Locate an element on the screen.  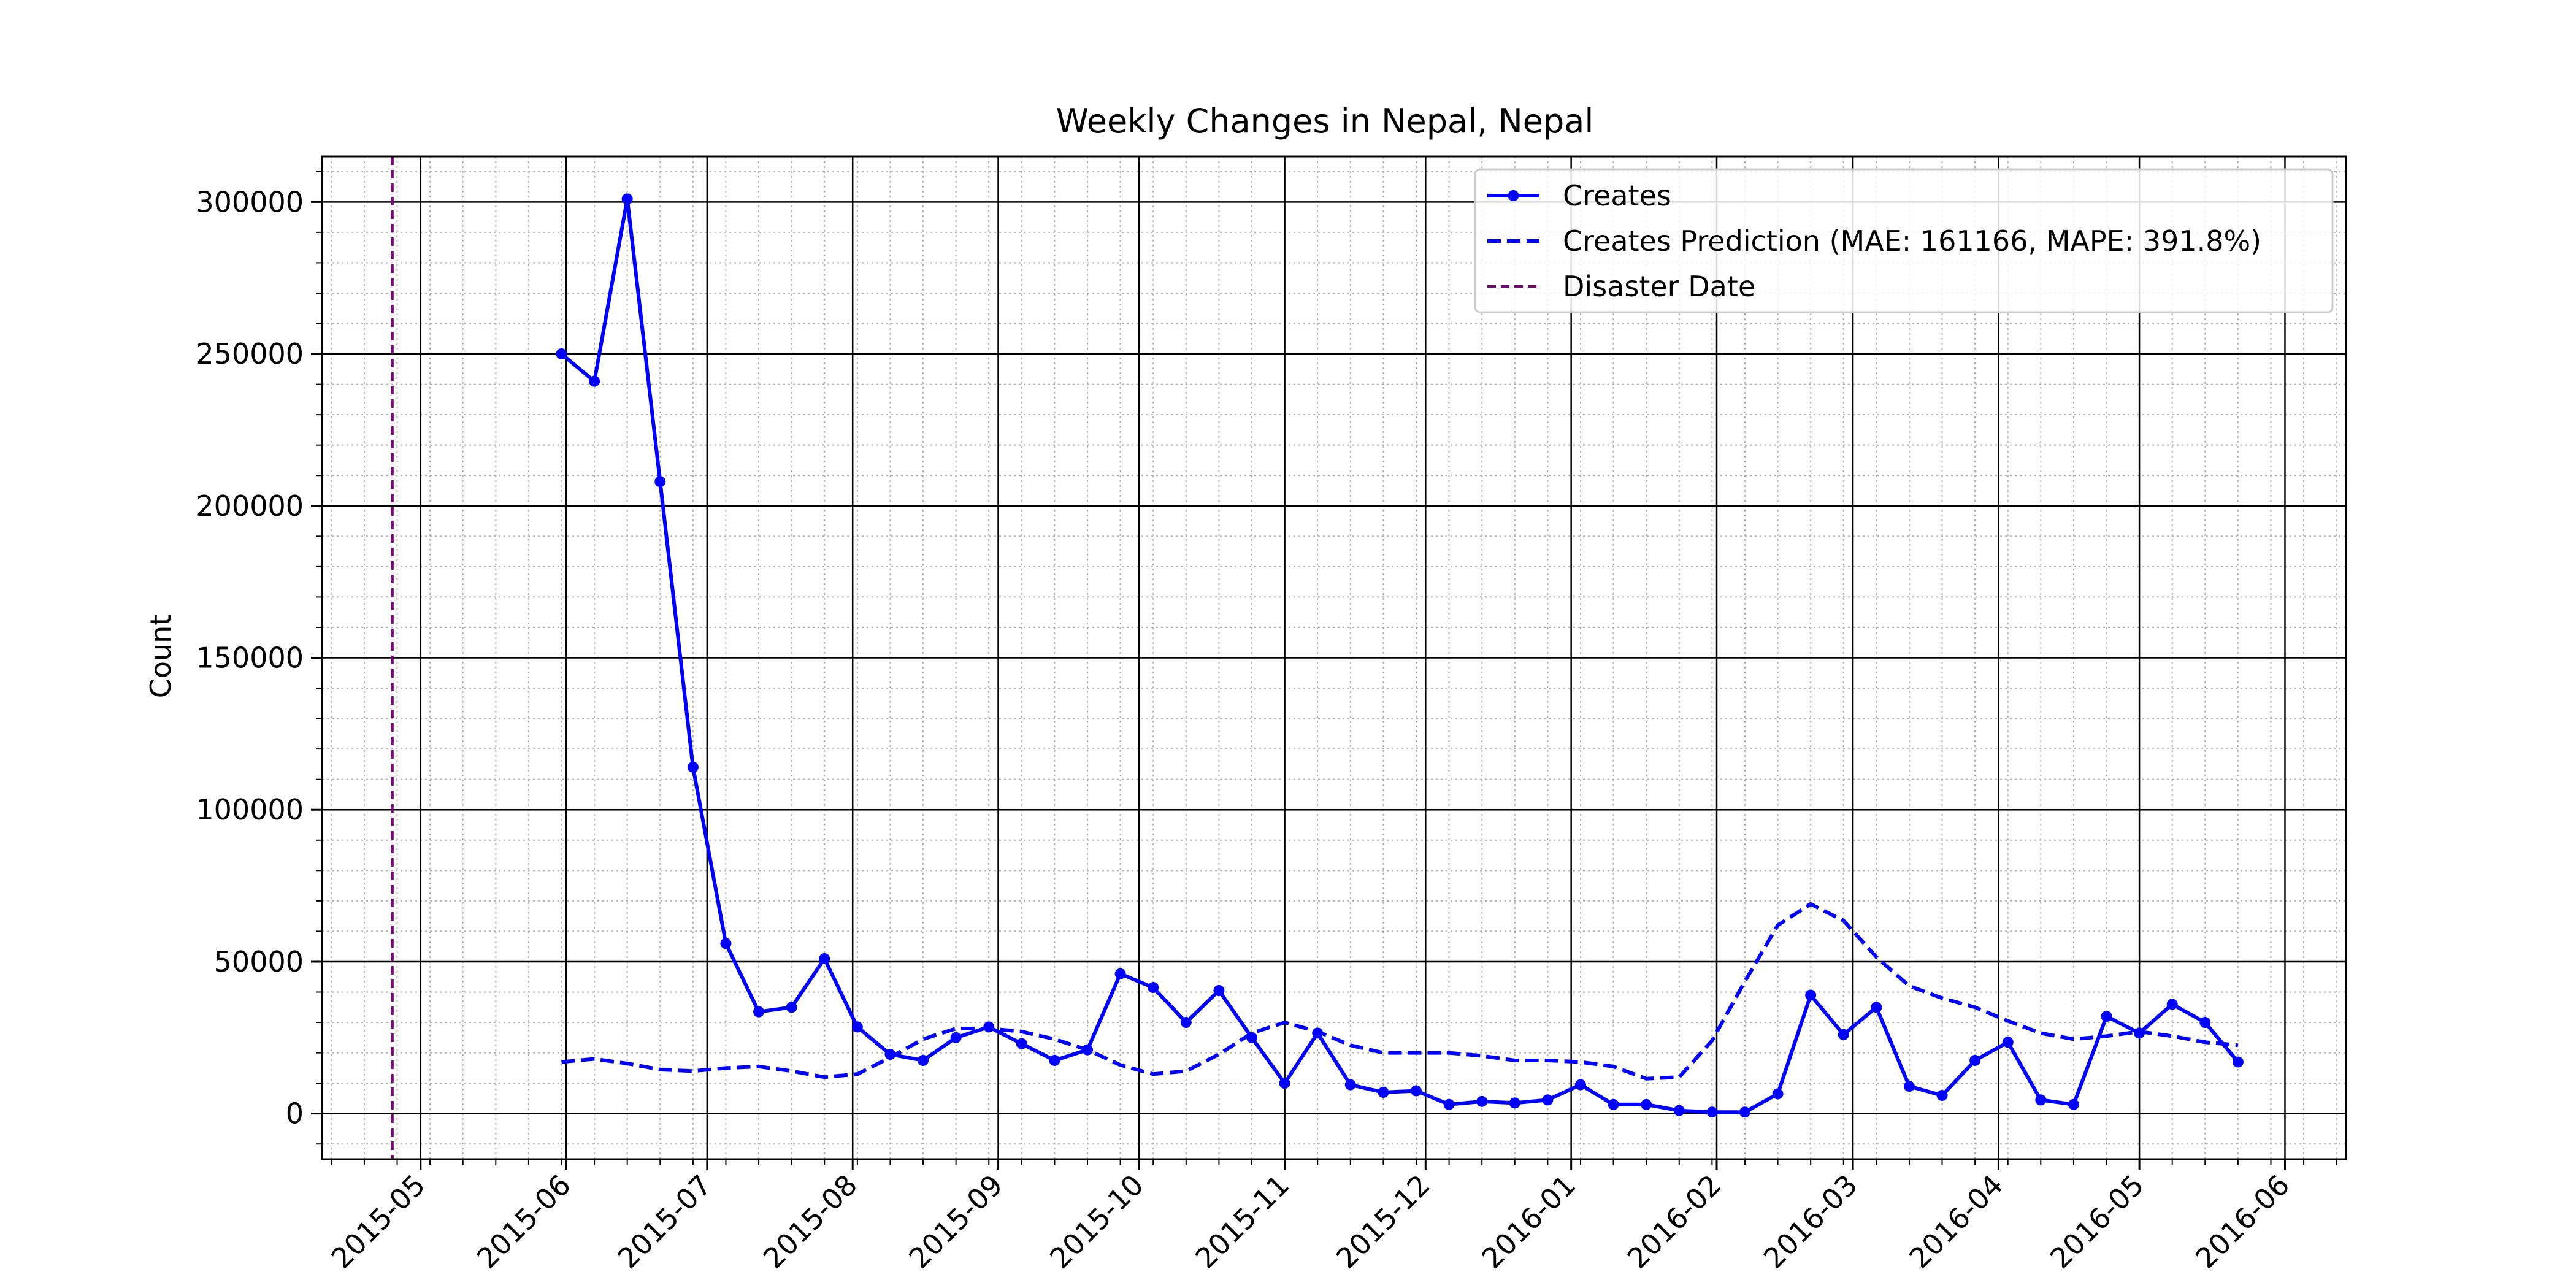
y-tick-label: 0 is located at coordinates (295, 1113).